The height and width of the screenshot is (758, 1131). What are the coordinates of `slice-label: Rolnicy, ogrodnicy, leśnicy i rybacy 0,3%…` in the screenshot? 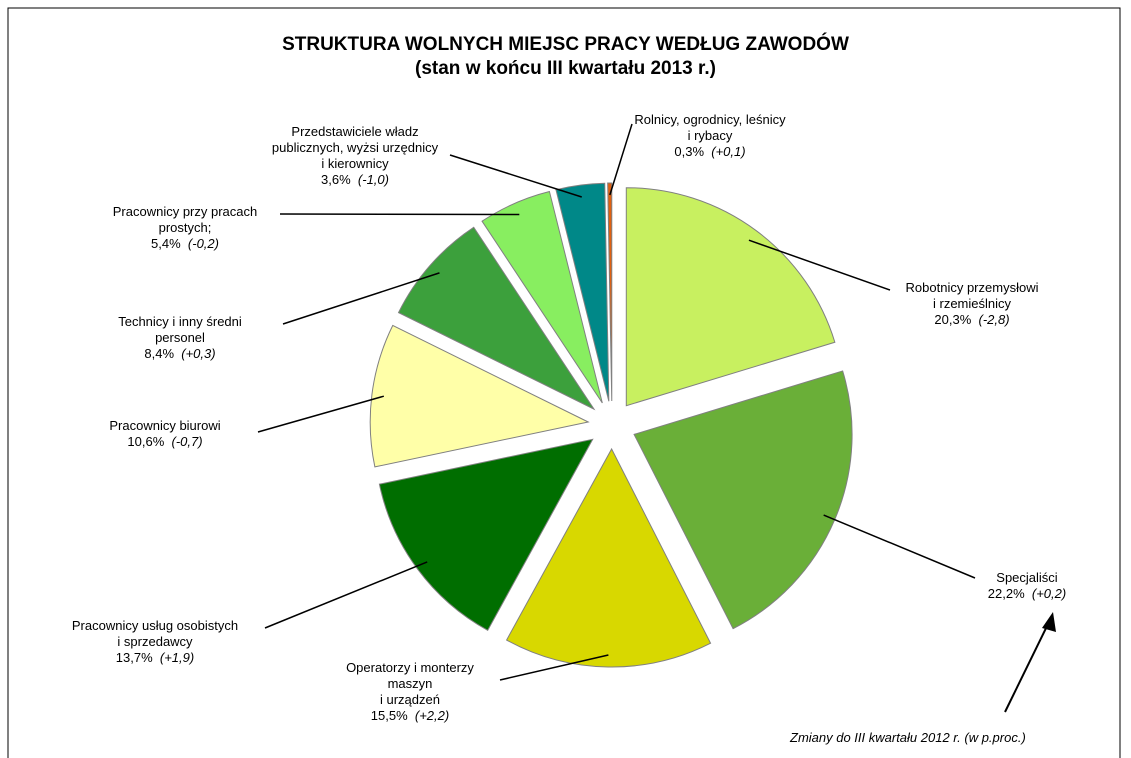 It's located at (710, 136).